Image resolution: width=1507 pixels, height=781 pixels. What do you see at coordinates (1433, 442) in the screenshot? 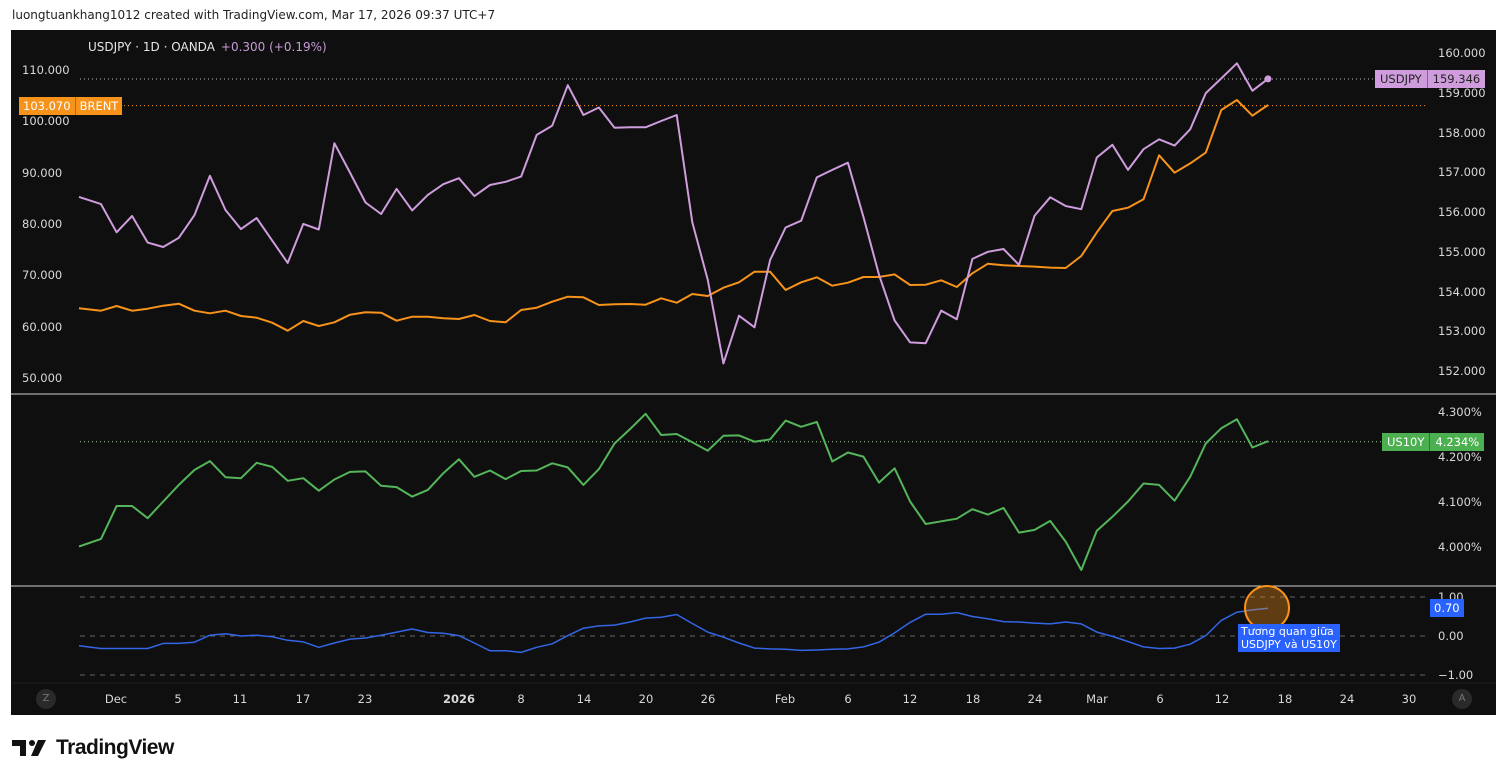
I see `us10y-price-tag: US10Y 4.234%` at bounding box center [1433, 442].